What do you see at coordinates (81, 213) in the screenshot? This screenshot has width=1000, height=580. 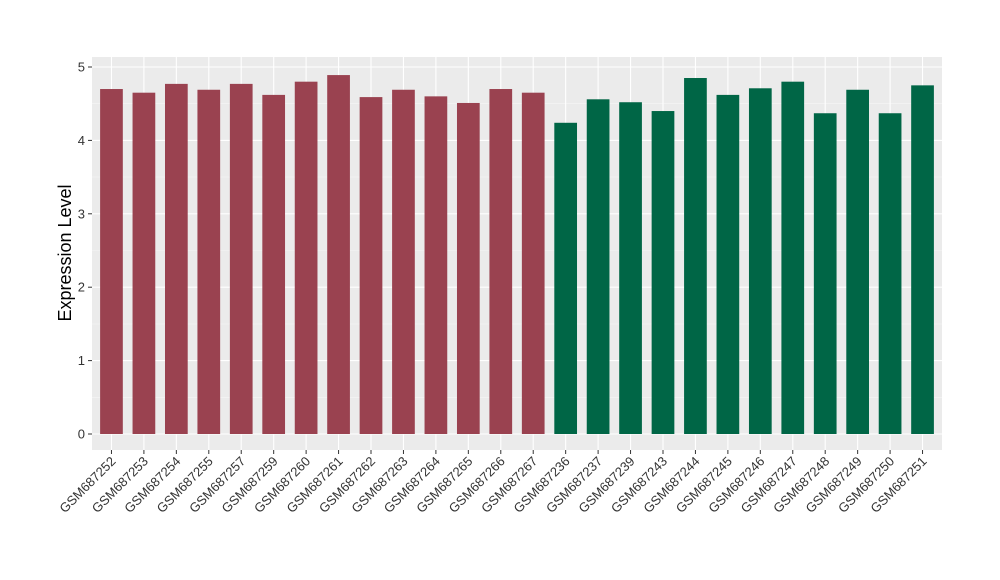 I see `y-tick-label: 3` at bounding box center [81, 213].